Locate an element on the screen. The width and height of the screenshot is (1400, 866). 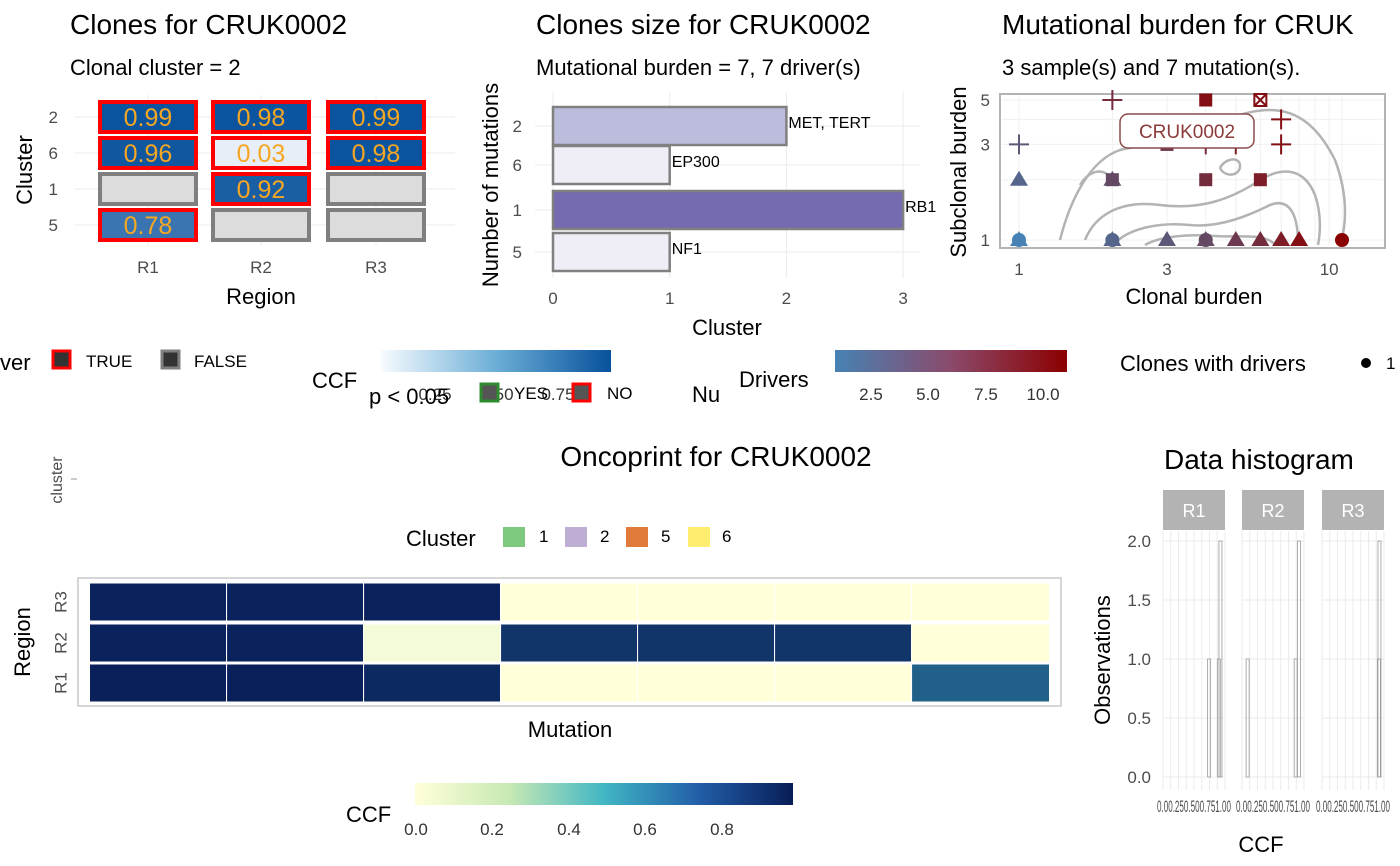
hist-x-ticks-R1: 0.00.250.500.751.00 is located at coordinates (1194, 806).